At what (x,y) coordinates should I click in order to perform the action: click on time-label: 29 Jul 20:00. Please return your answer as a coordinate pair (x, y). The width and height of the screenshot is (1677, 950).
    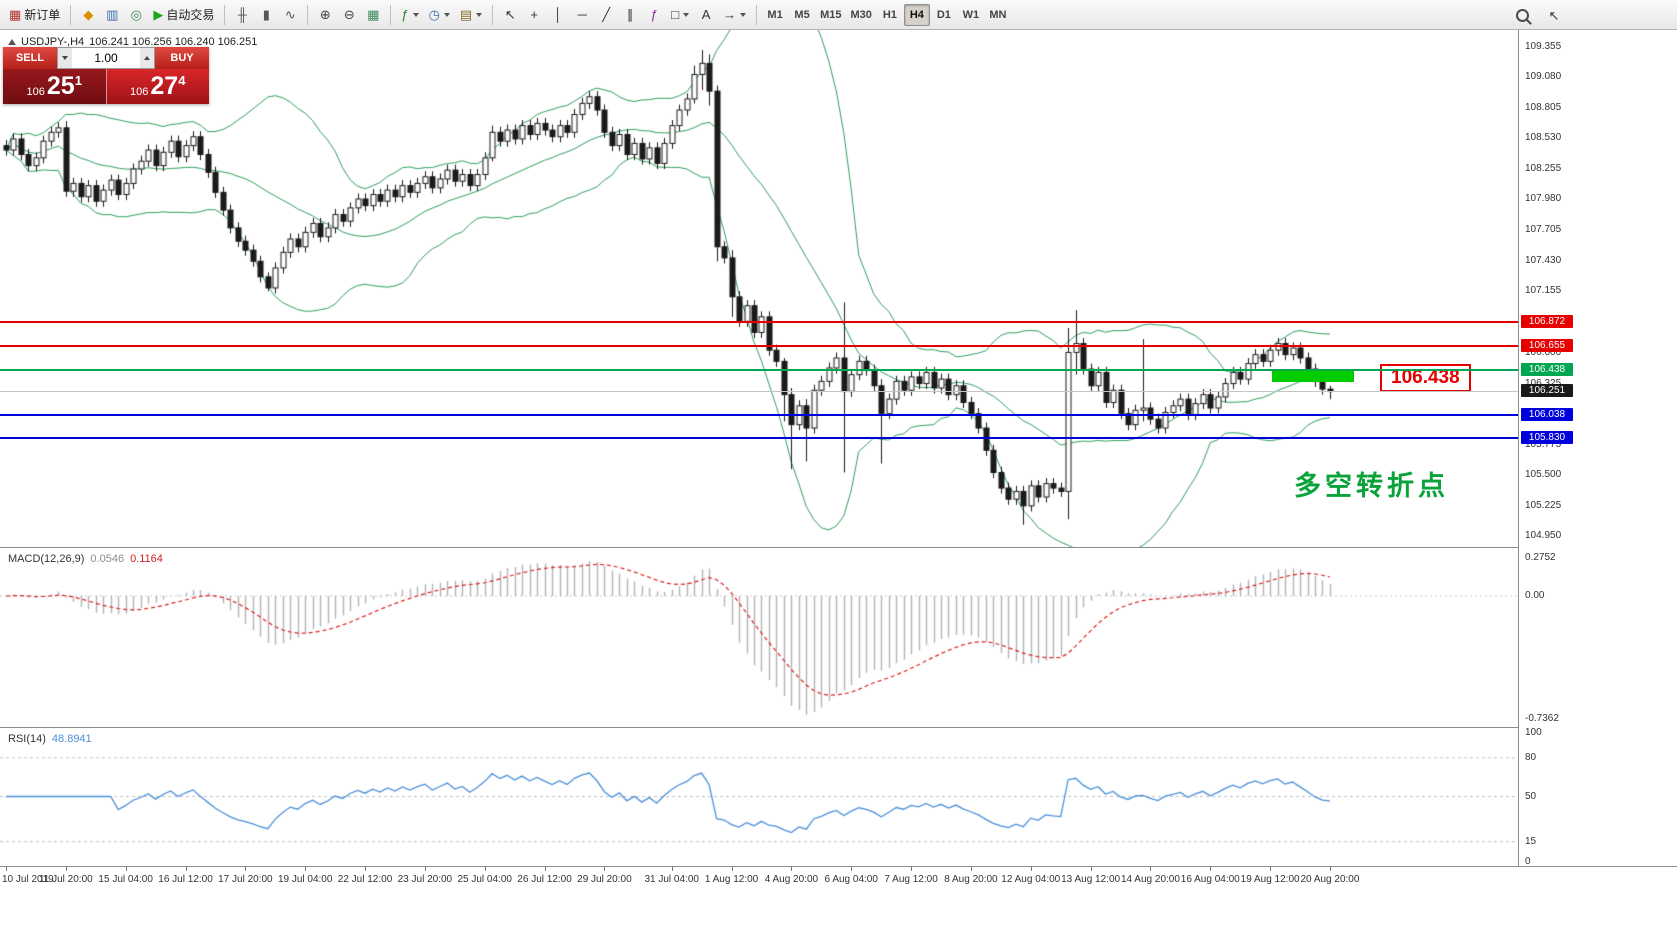
    Looking at the image, I should click on (604, 879).